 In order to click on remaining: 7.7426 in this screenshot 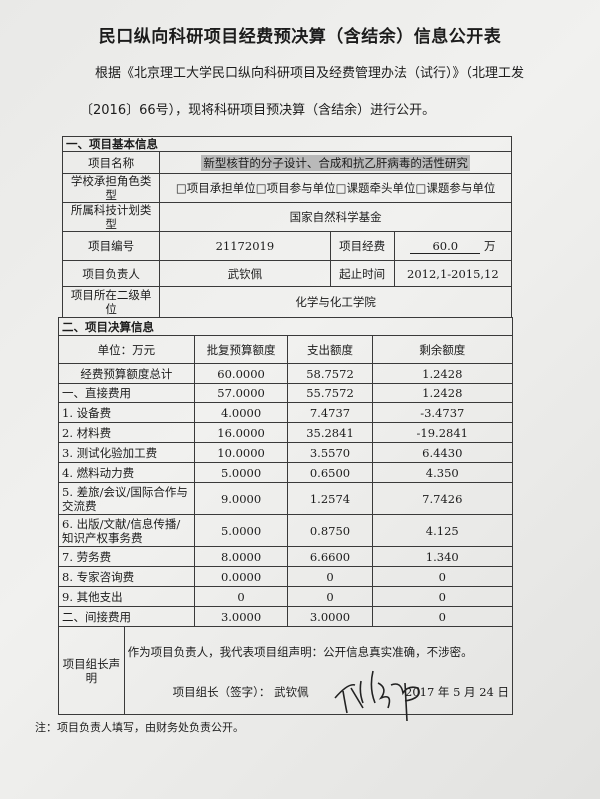, I will do `click(442, 498)`.